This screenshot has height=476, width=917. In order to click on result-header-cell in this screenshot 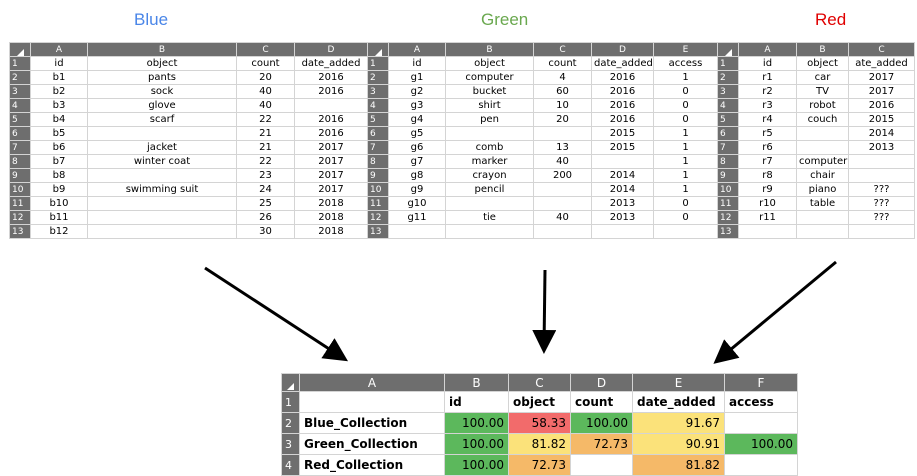, I will do `click(372, 402)`.